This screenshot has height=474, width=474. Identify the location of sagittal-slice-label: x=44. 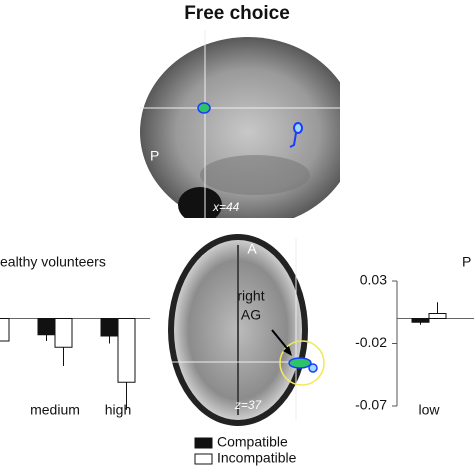
(226, 207).